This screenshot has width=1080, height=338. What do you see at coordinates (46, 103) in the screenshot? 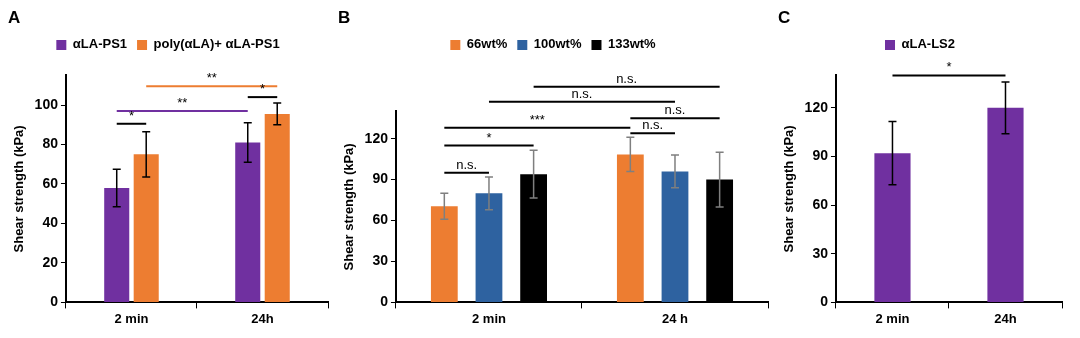
I see `y-tick-label: 100` at bounding box center [46, 103].